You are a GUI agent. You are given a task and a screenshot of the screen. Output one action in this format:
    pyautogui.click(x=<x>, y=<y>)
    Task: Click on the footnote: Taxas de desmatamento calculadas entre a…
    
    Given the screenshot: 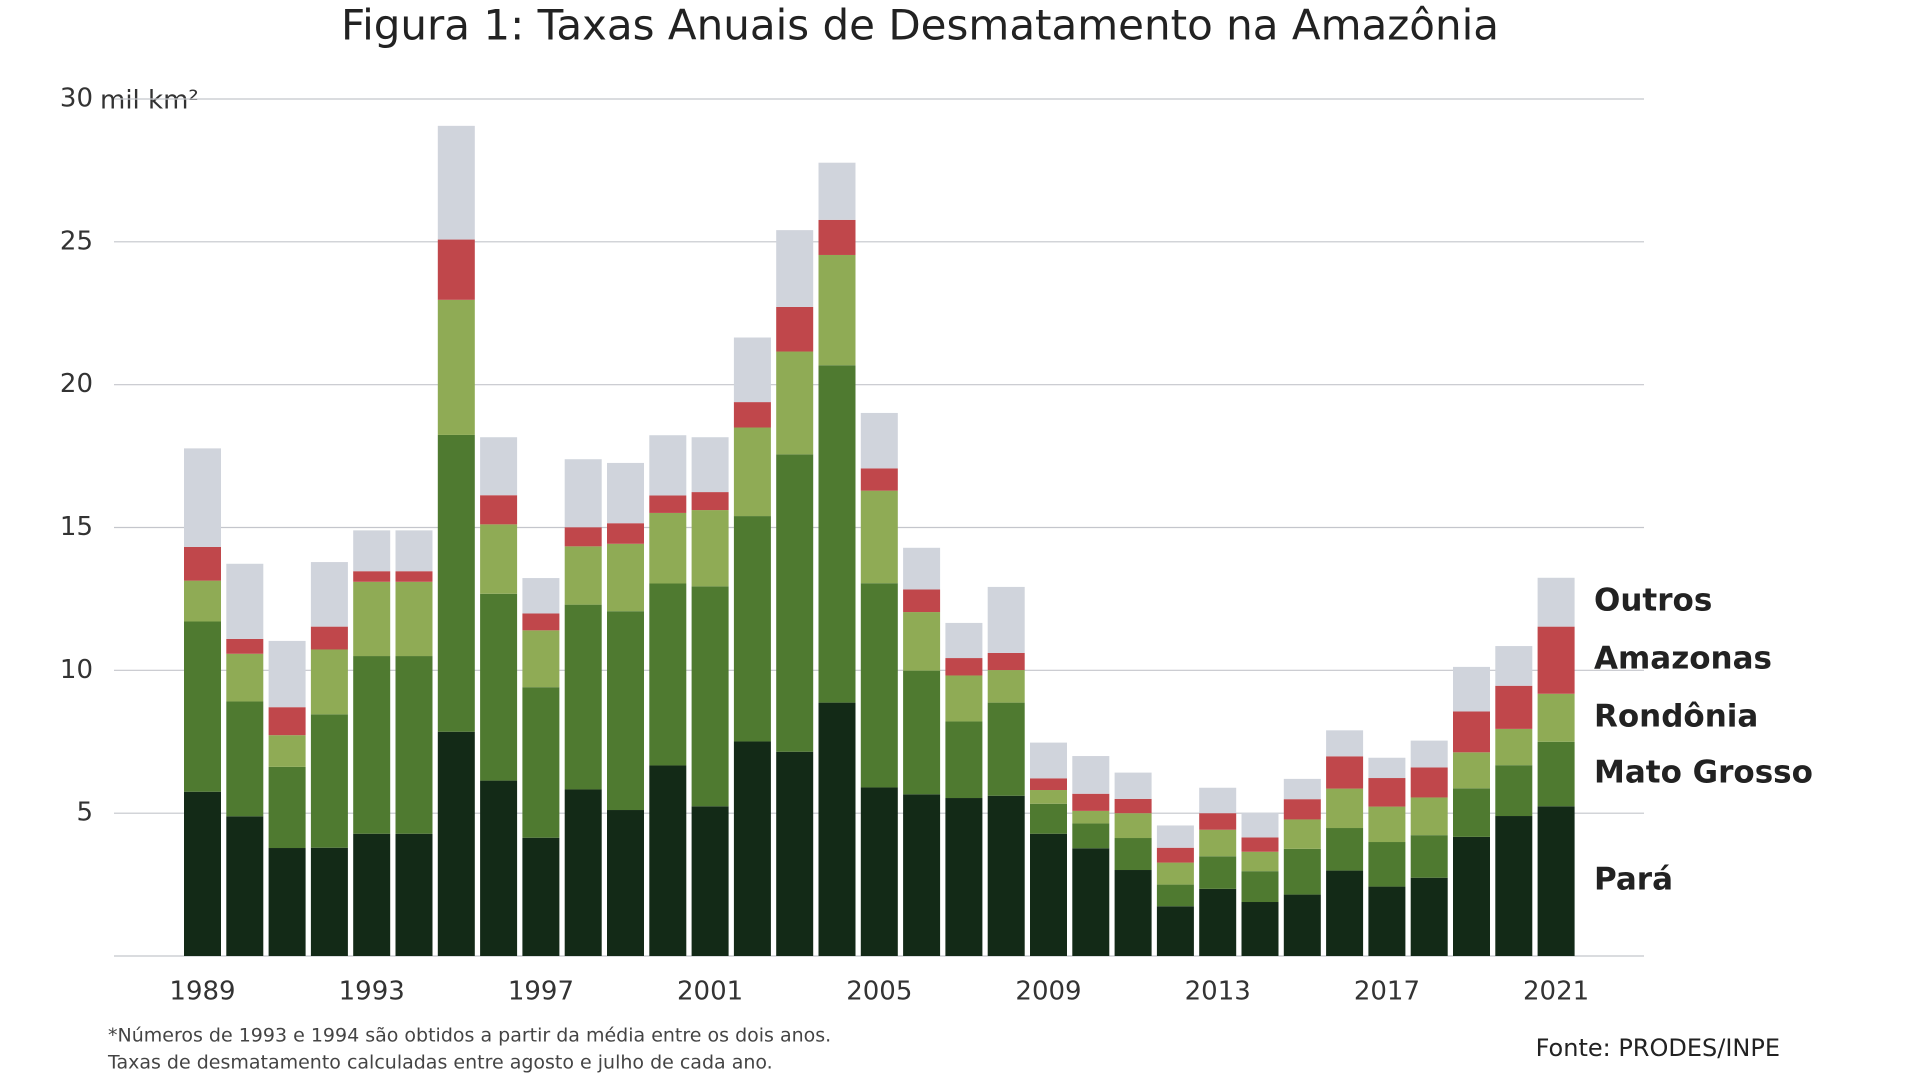 What is the action you would take?
    pyautogui.click(x=440, y=1063)
    